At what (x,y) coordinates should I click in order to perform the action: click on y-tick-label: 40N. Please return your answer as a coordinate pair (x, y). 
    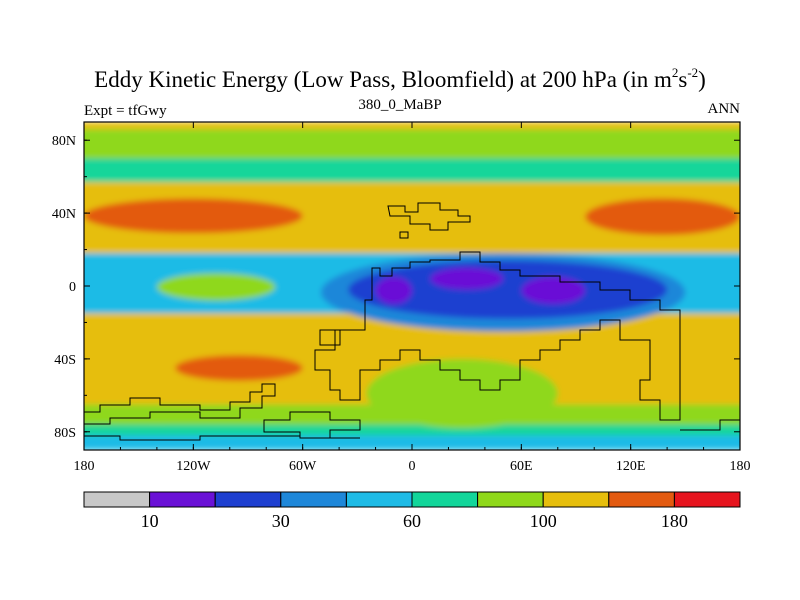
    Looking at the image, I should click on (64, 214).